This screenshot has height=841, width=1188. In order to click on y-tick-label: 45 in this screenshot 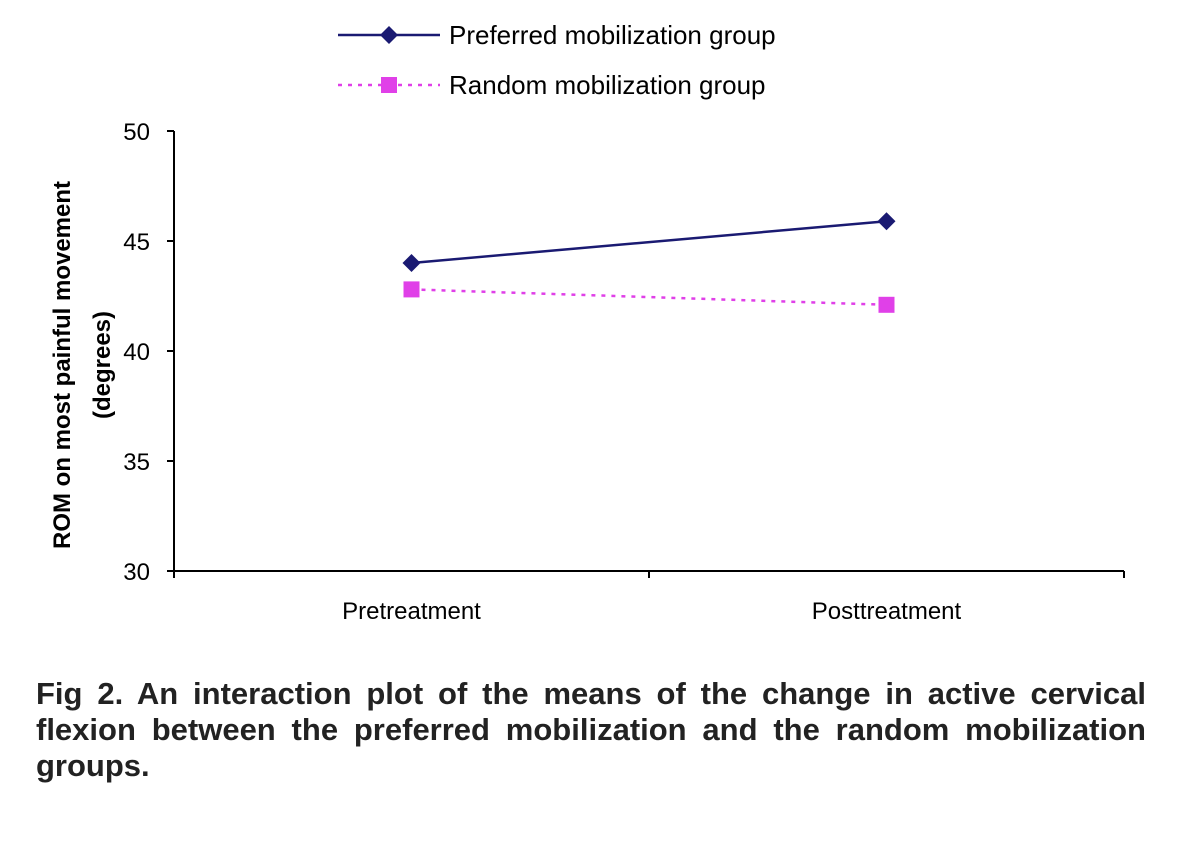, I will do `click(136, 242)`.